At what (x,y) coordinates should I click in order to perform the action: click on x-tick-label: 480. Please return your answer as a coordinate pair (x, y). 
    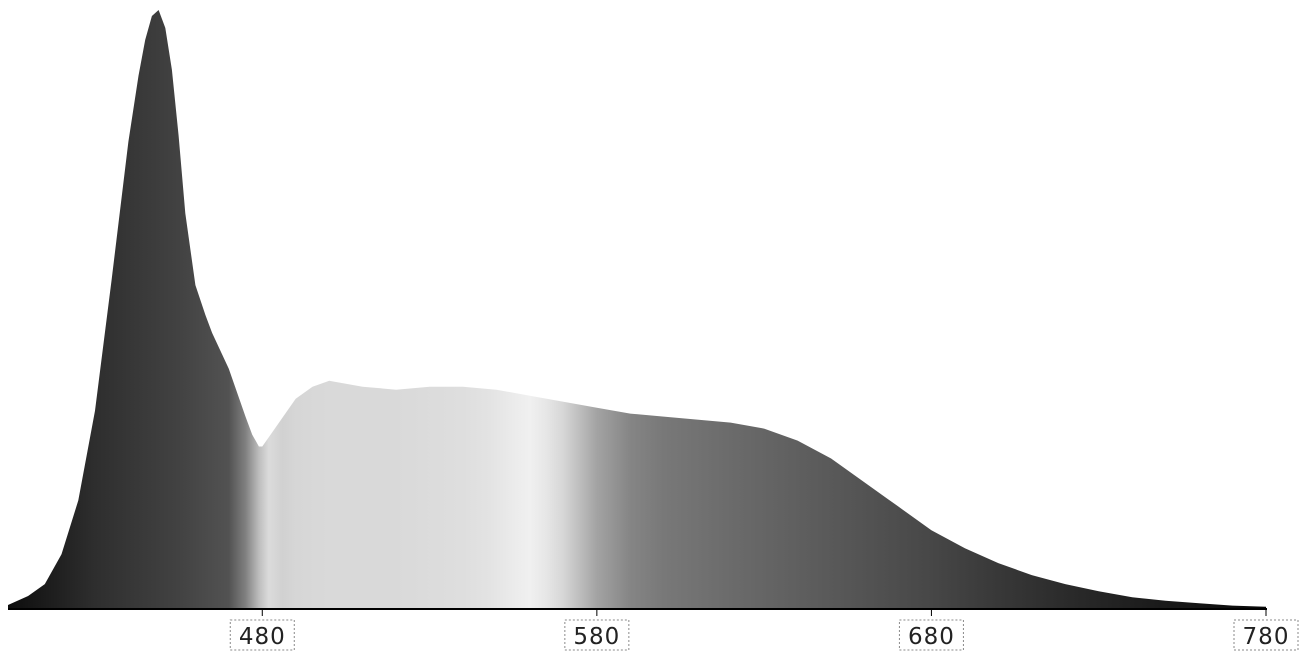
    Looking at the image, I should click on (262, 637).